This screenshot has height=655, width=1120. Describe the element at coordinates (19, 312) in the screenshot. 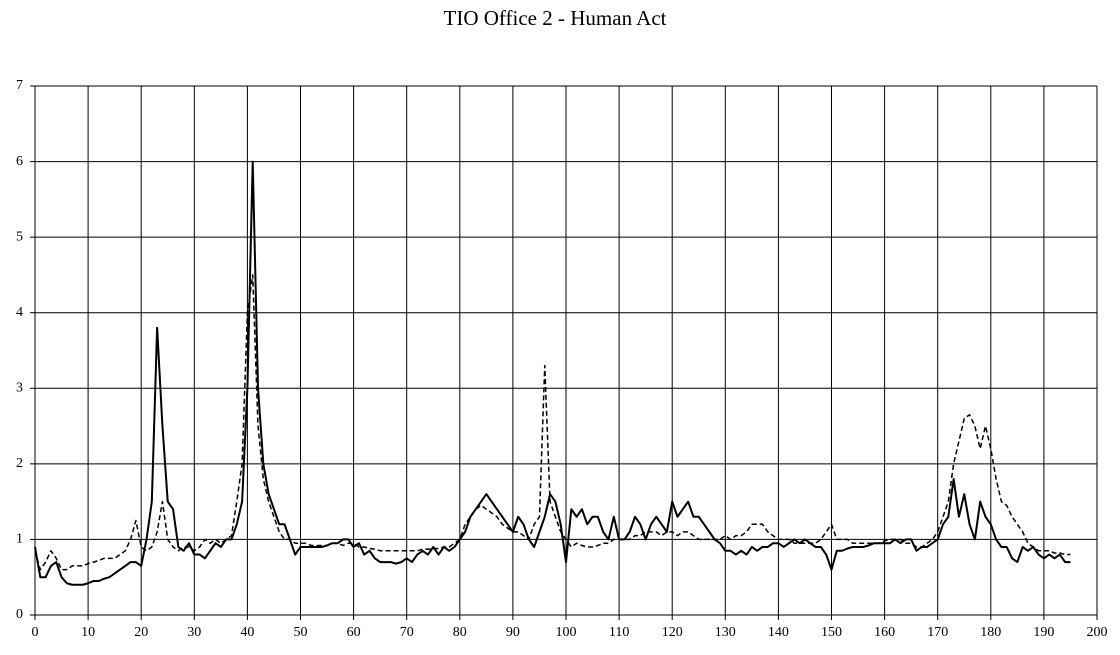

I see `y-tick-label: 4` at that location.